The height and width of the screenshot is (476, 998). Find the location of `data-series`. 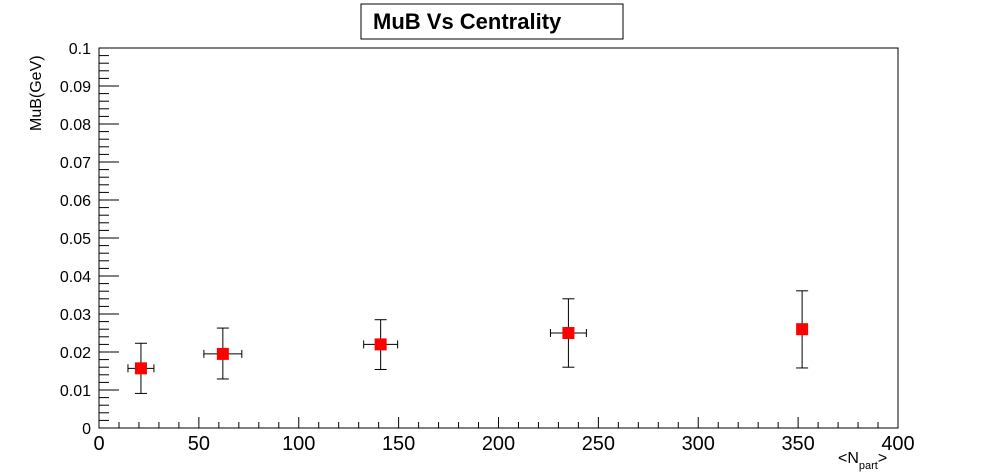

data-series is located at coordinates (468, 342).